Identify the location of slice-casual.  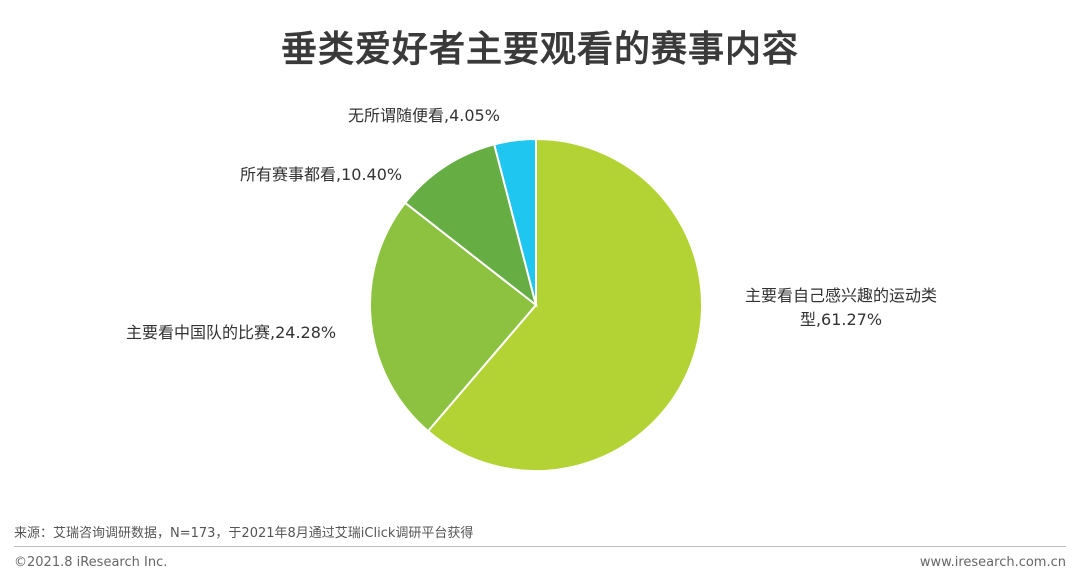
(514, 221).